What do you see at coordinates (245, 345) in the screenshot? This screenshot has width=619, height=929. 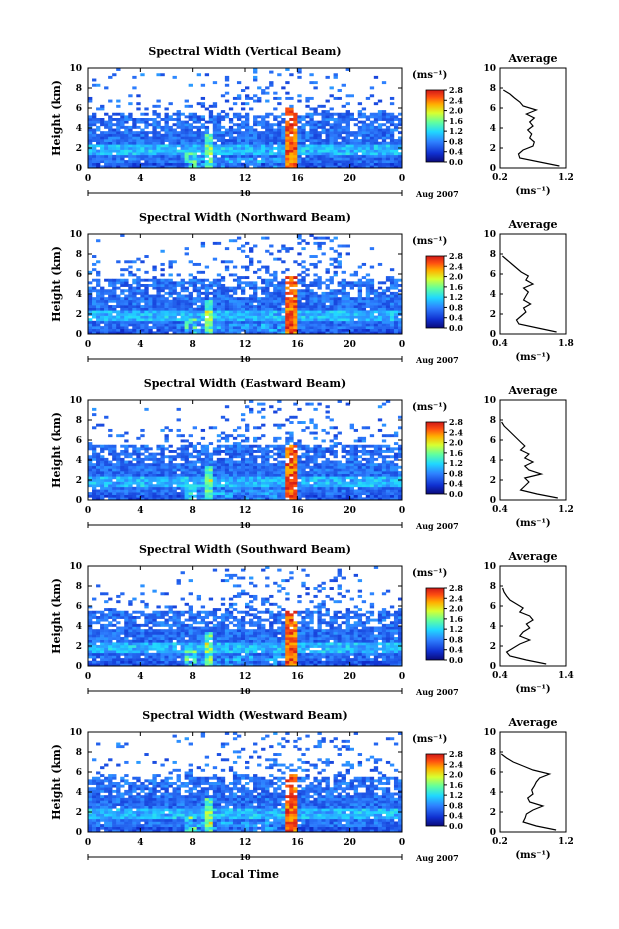 I see `x-tick-label: 12` at bounding box center [245, 345].